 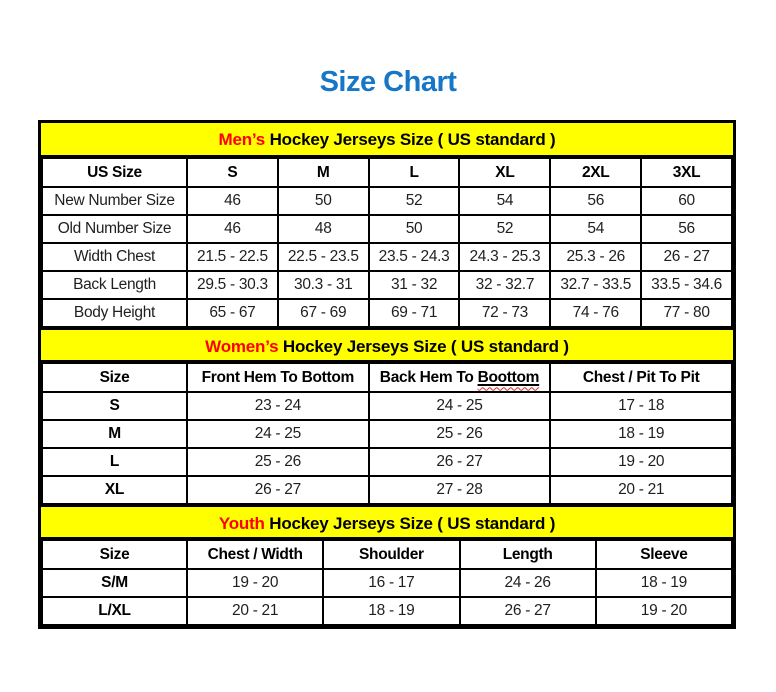 What do you see at coordinates (505, 313) in the screenshot?
I see `cell: 72 - 73` at bounding box center [505, 313].